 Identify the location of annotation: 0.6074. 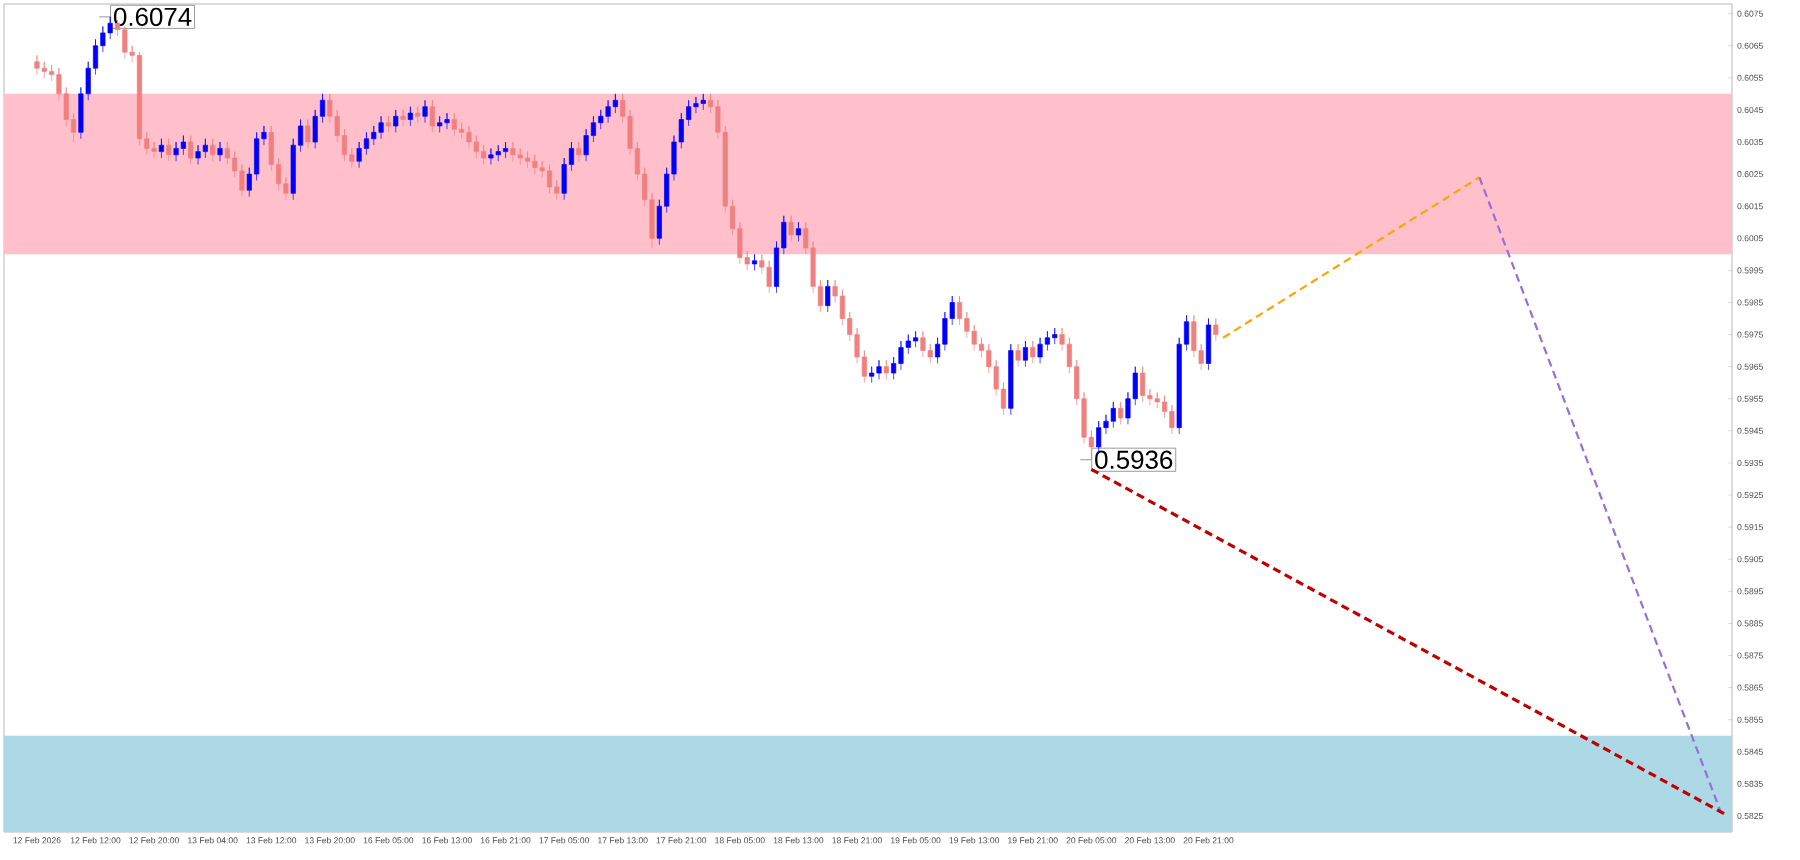
(152, 16).